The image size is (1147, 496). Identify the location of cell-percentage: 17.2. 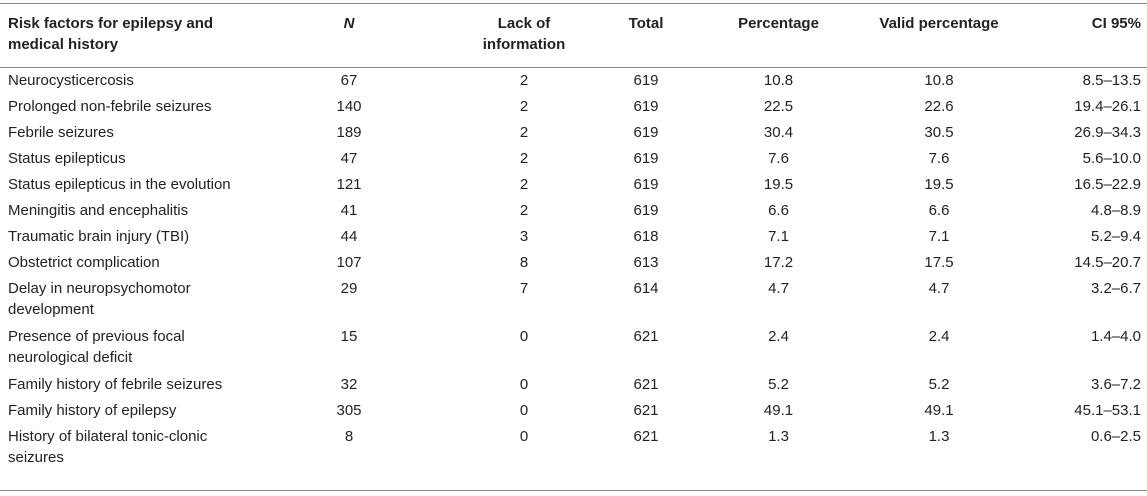
(778, 262).